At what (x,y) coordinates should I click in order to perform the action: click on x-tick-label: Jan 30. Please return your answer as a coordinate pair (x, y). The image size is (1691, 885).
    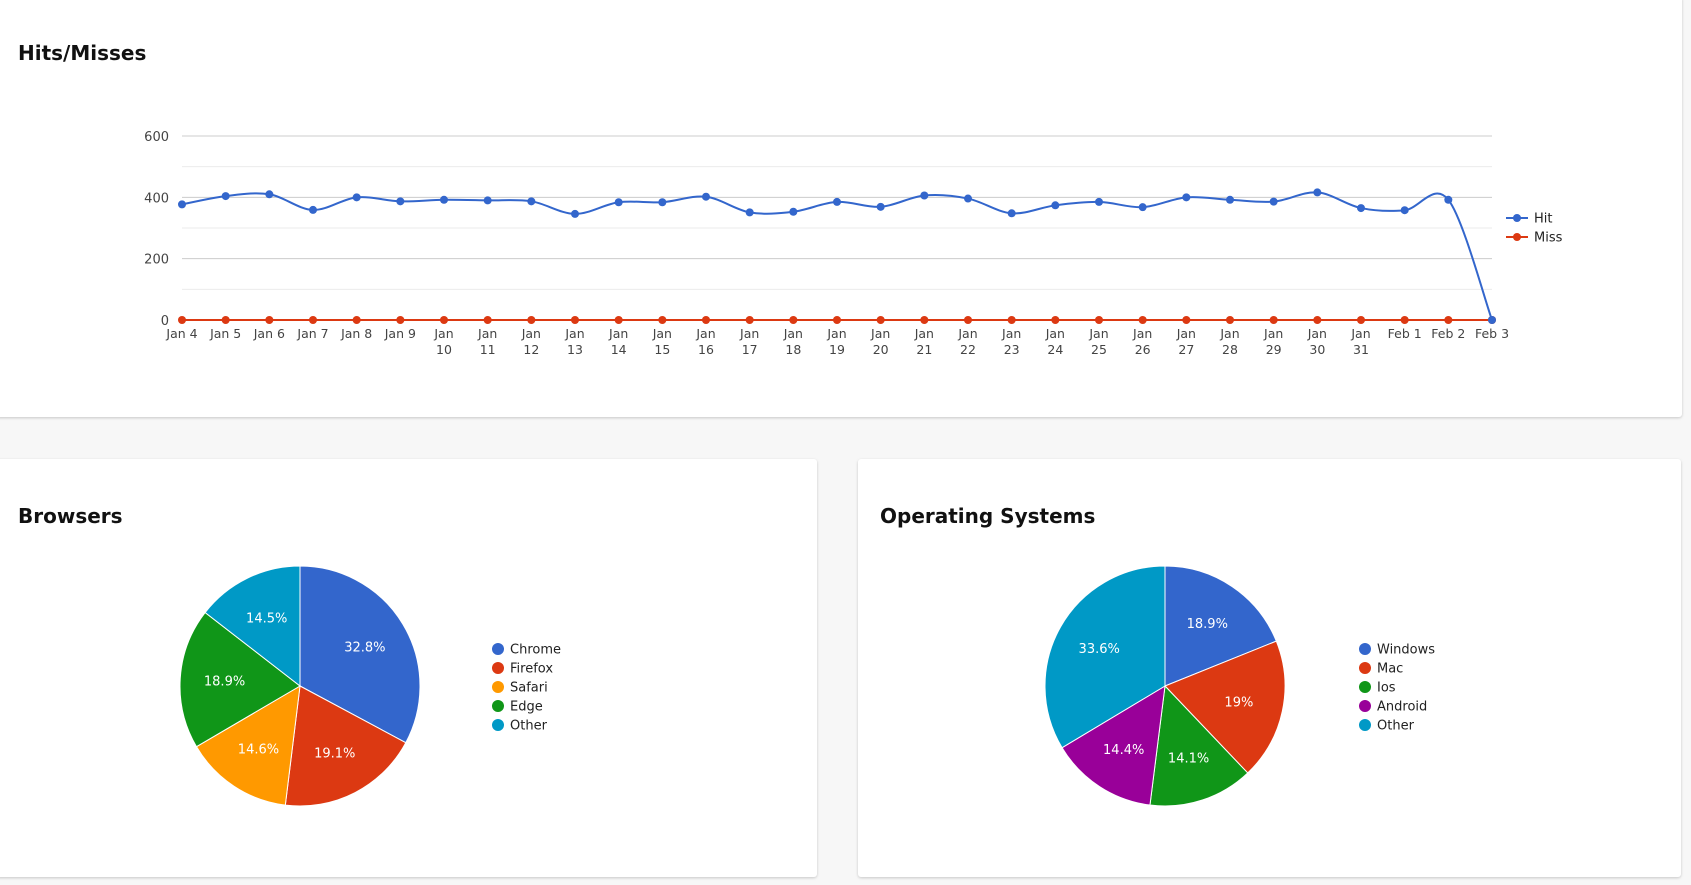
    Looking at the image, I should click on (1317, 341).